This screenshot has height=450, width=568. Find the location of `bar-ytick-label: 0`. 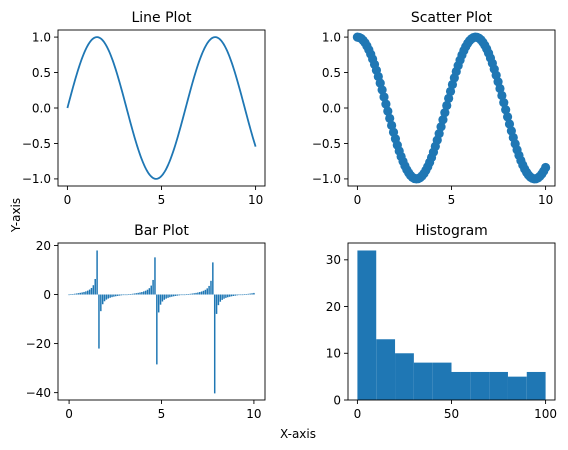

bar-ytick-label: 0 is located at coordinates (47, 295).